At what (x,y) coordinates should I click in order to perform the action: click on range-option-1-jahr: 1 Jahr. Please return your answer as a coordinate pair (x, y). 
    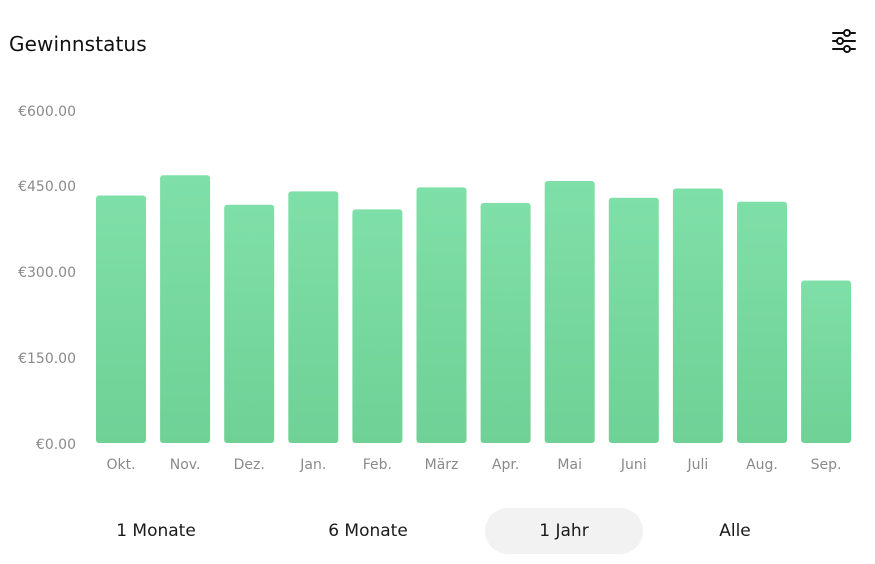
    Looking at the image, I should click on (564, 531).